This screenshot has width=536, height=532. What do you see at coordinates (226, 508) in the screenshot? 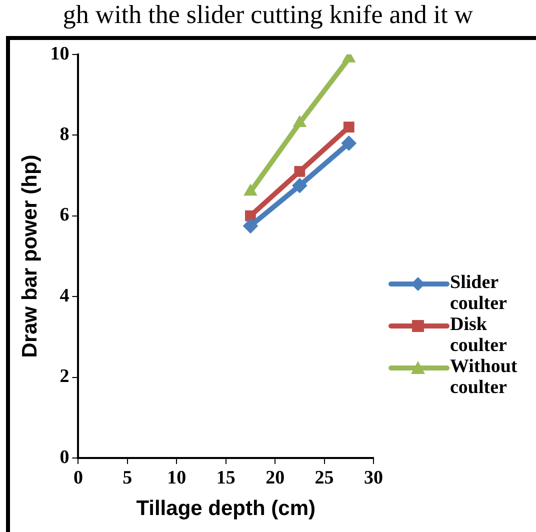
I see `x-axis-title: Tillage depth (cm)` at bounding box center [226, 508].